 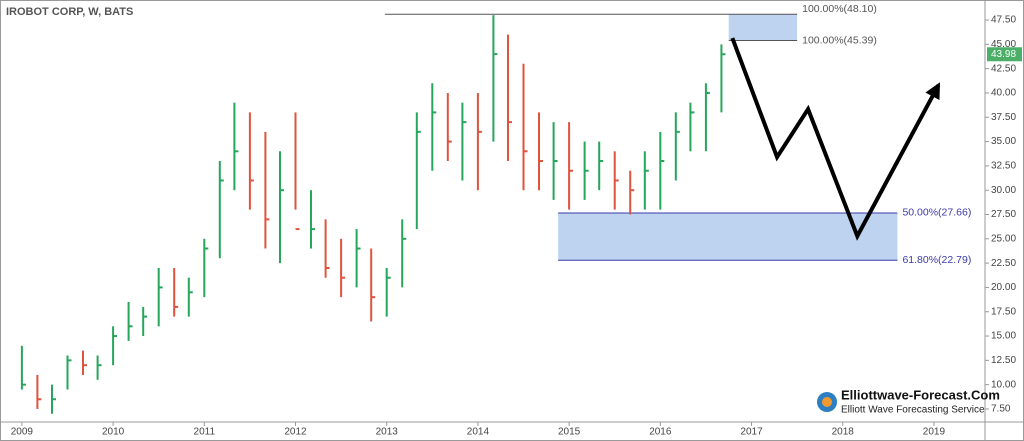 What do you see at coordinates (1003, 93) in the screenshot?
I see `y-tick-label: 40.00` at bounding box center [1003, 93].